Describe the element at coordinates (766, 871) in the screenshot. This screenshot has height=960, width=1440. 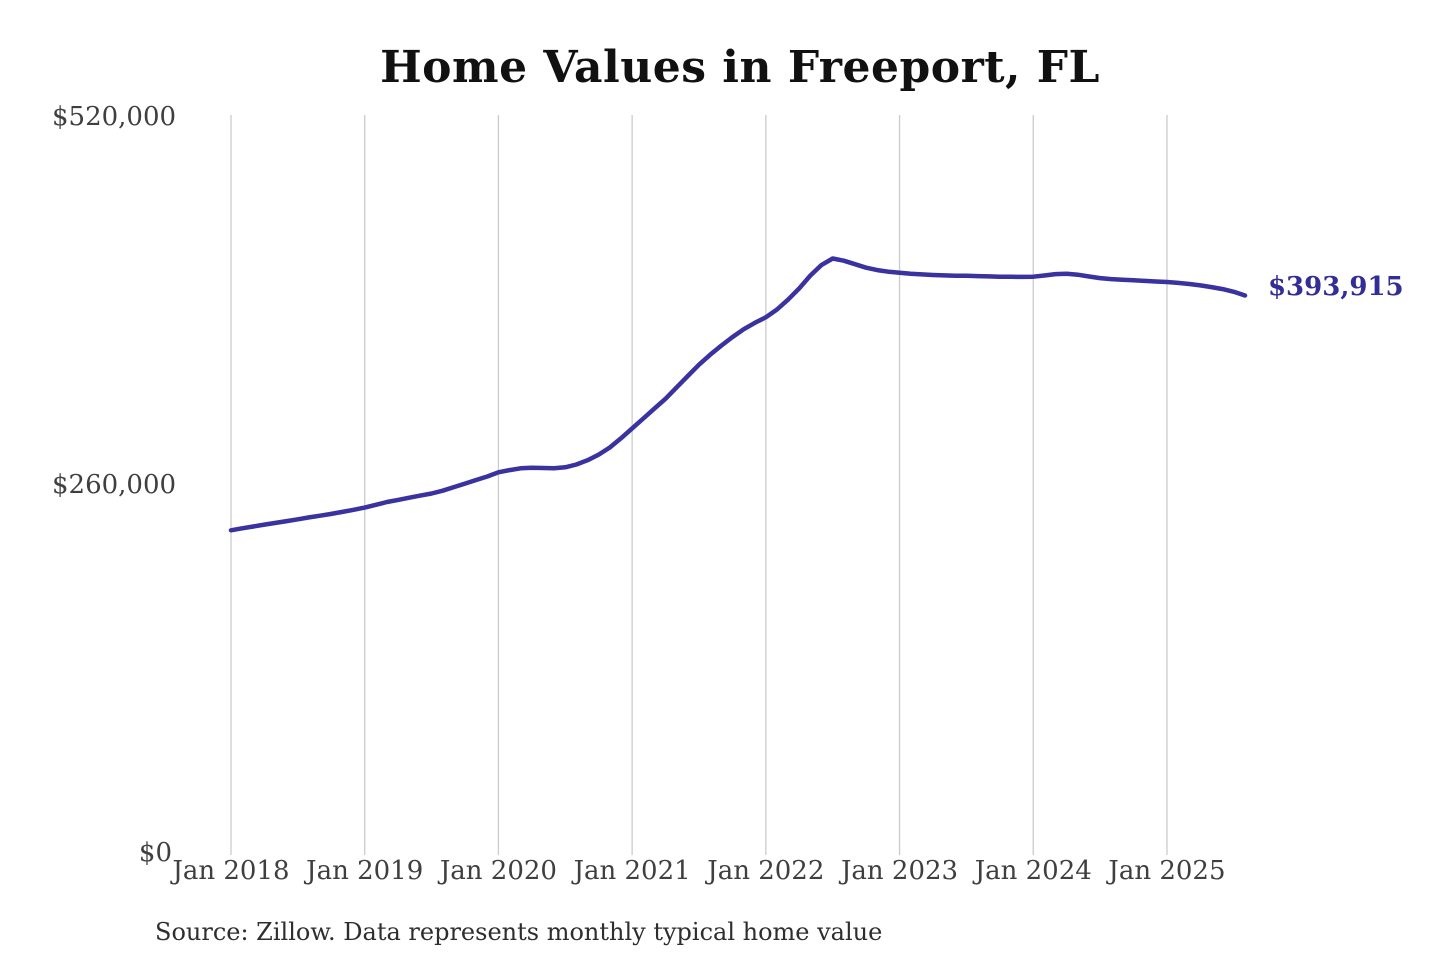
I see `x-tick-label: Jan 2022` at that location.